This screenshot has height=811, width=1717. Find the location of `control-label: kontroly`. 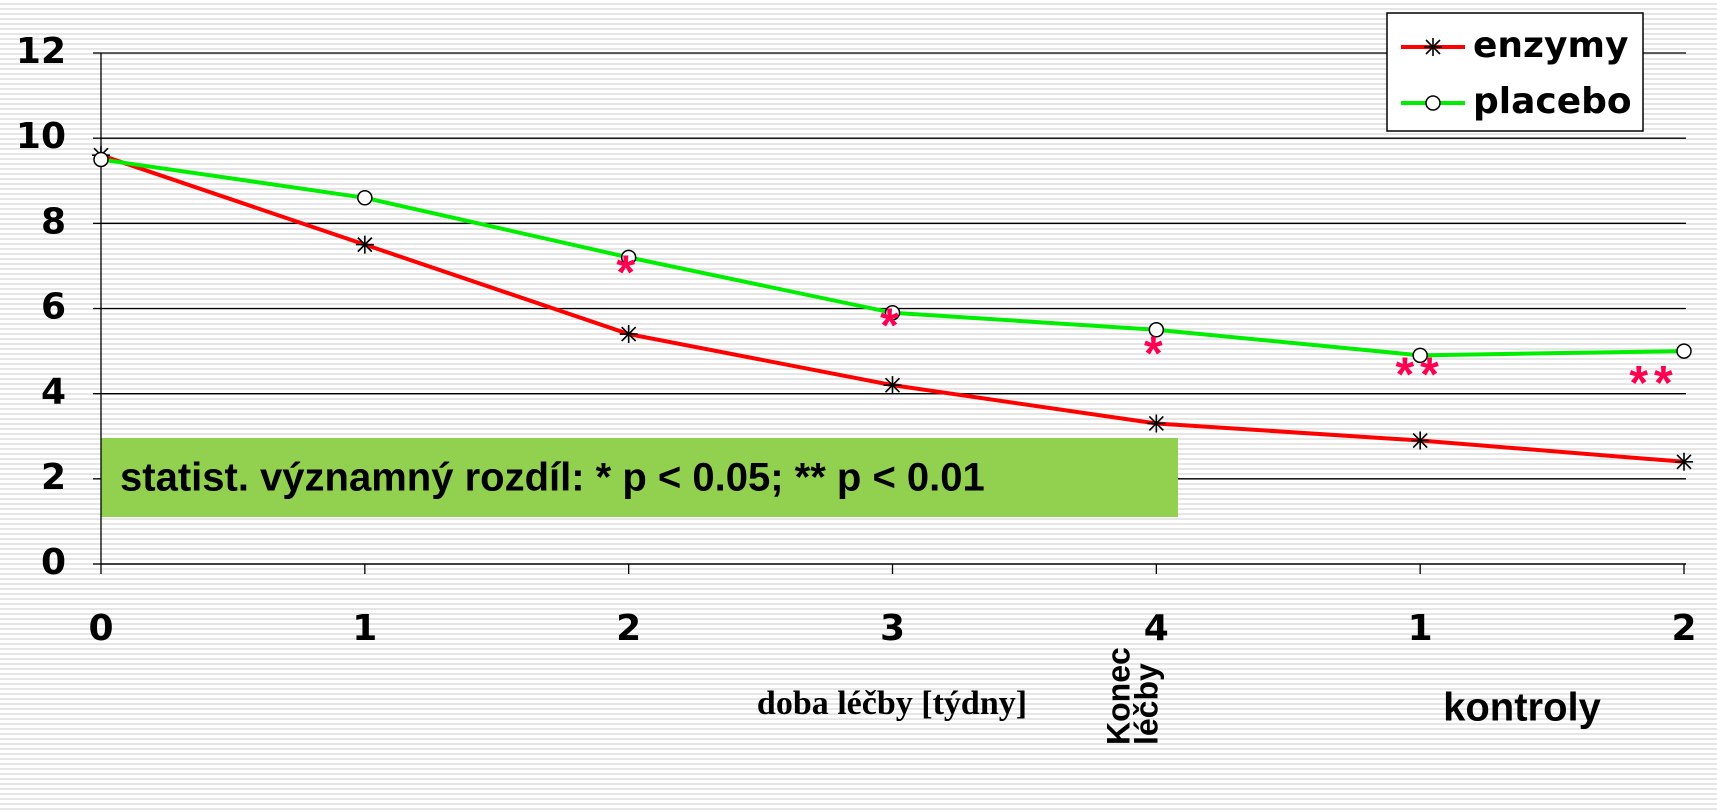

control-label: kontroly is located at coordinates (1522, 708).